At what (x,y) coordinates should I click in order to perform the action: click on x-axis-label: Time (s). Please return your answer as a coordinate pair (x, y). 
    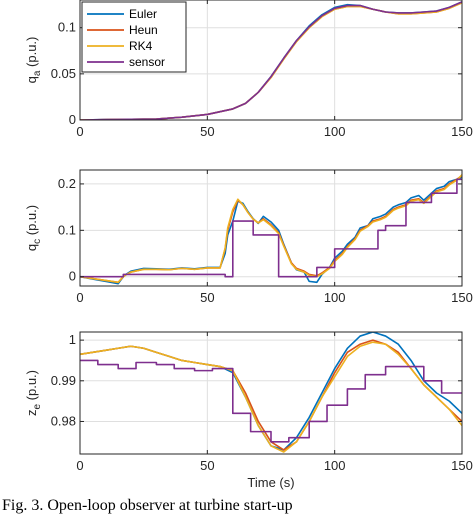
    Looking at the image, I should click on (270, 482).